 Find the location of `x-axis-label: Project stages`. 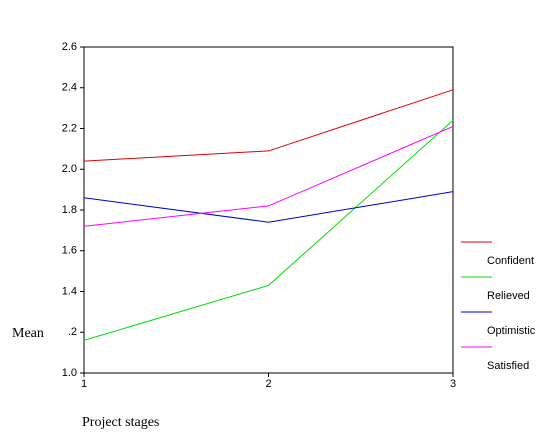

x-axis-label: Project stages is located at coordinates (120, 422).